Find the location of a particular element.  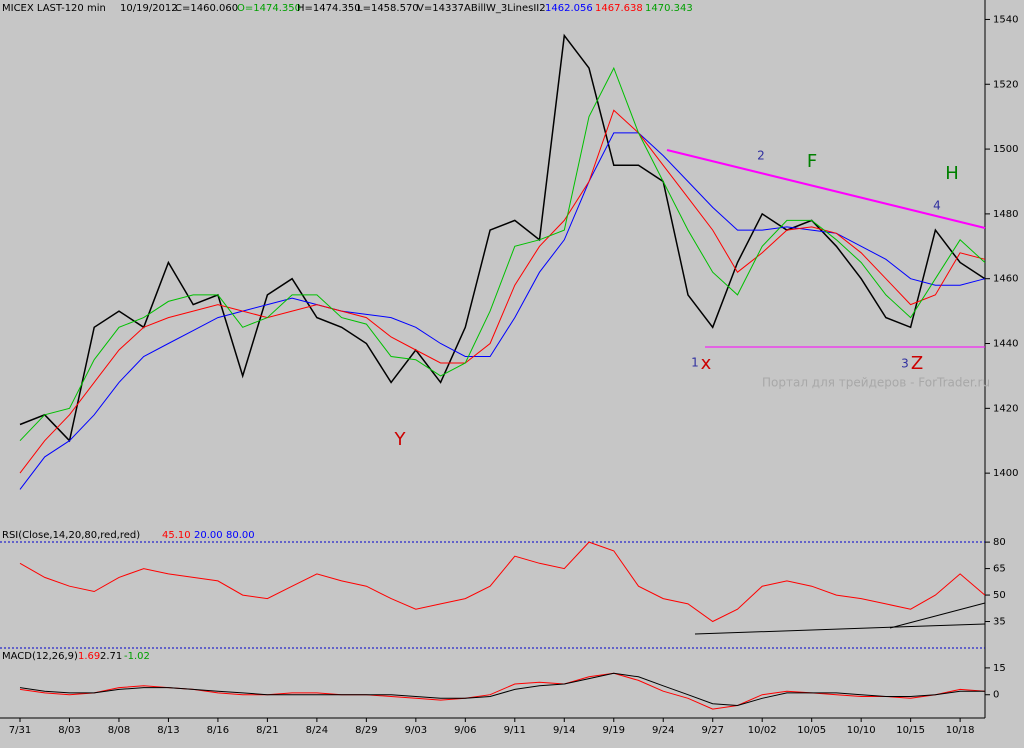

header-text: L=1458.570 is located at coordinates (388, 8).